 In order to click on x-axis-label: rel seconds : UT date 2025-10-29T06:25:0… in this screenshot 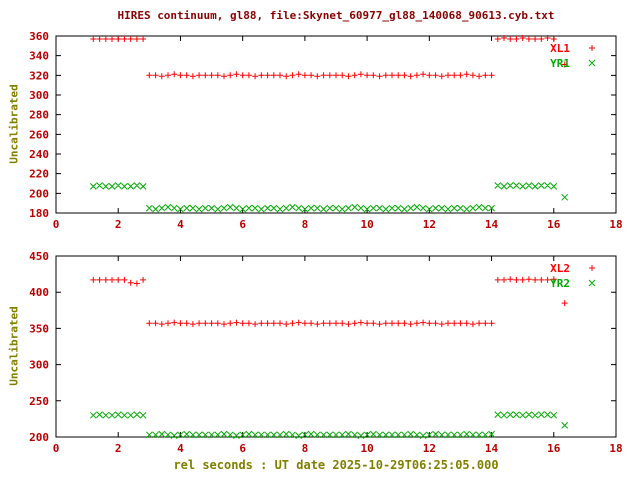, I will do `click(336, 465)`.